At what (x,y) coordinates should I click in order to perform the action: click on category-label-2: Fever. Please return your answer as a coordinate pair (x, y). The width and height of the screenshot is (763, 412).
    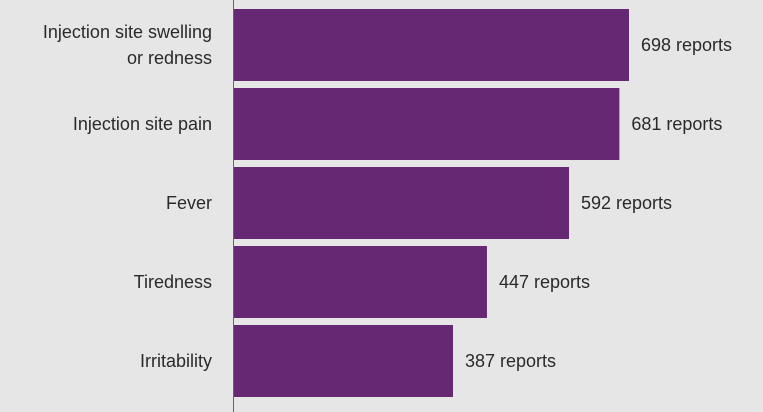
    Looking at the image, I should click on (189, 203).